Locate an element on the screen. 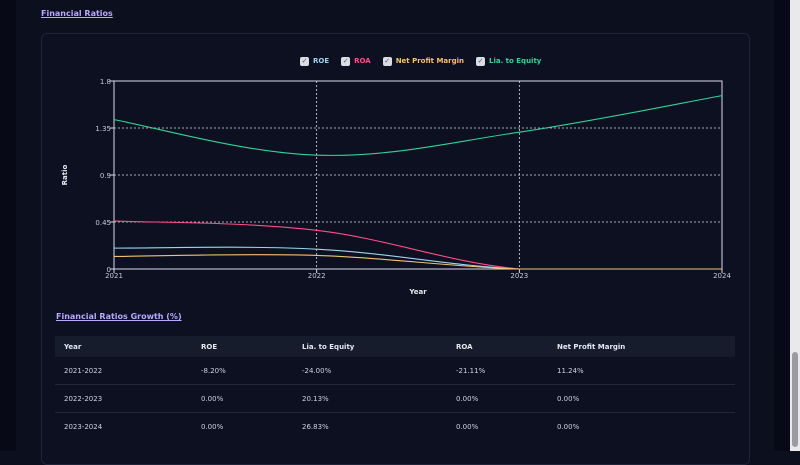  y-tick-label: 1.35 is located at coordinates (103, 129).